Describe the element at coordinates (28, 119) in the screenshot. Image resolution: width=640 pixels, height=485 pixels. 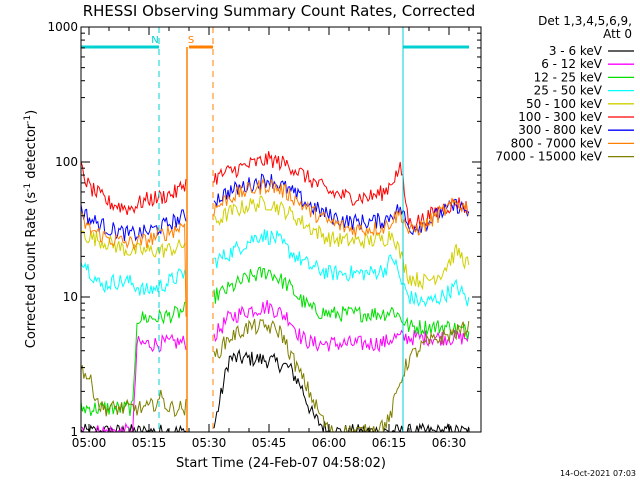
I see `y-axis-label-sup2: -1` at that location.